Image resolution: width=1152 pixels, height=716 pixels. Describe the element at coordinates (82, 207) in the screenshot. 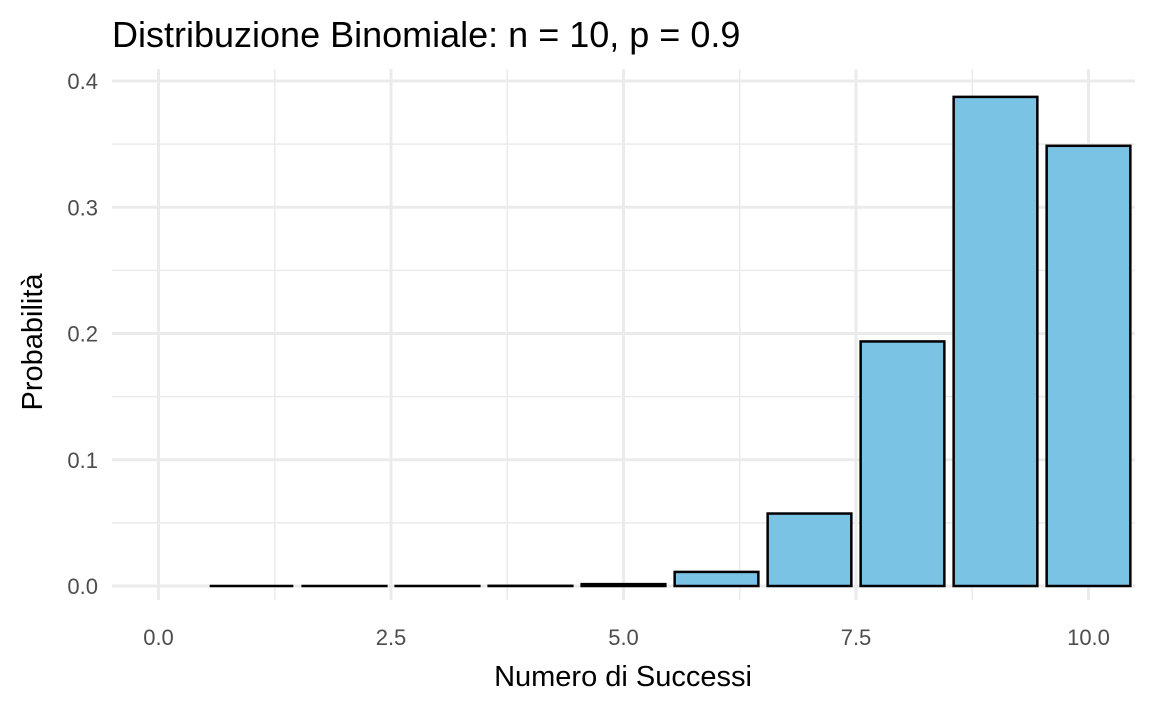

I see `y-tick-label: 0.3` at that location.